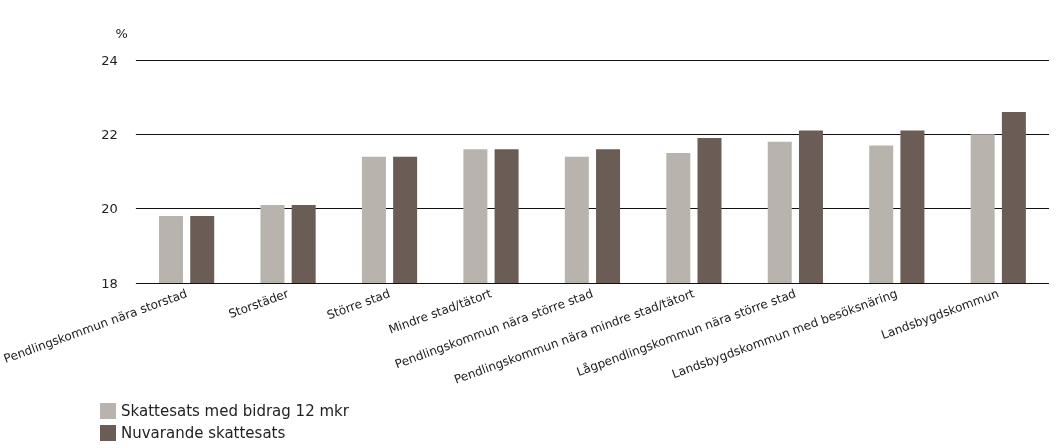 This screenshot has width=1059, height=448. I want to click on y-tick-label: 22, so click(109, 134).